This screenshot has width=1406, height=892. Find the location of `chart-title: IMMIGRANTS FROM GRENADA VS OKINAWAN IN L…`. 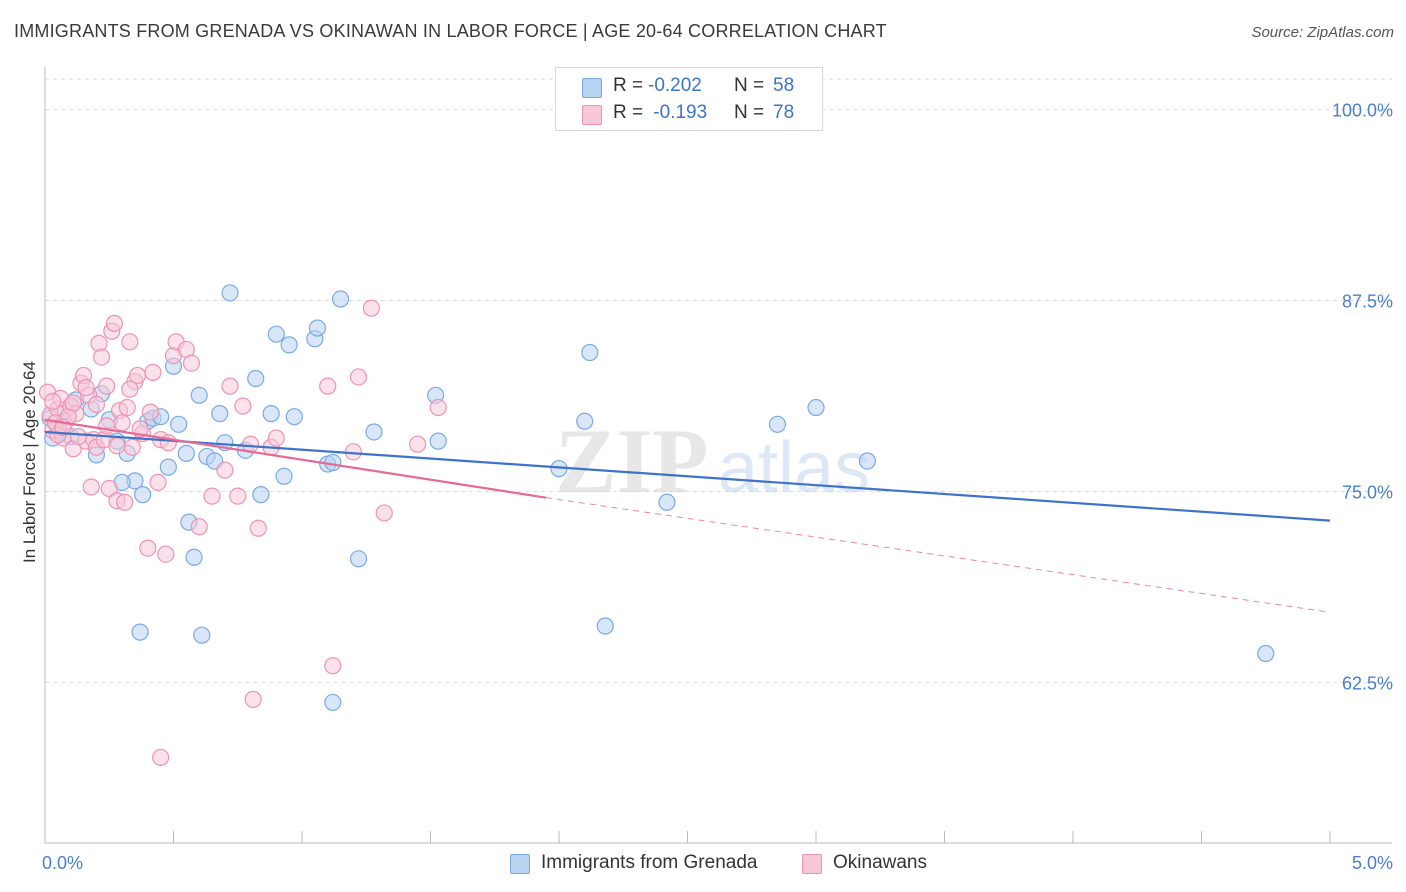

chart-title: IMMIGRANTS FROM GRENADA VS OKINAWAN IN L… is located at coordinates (450, 31).